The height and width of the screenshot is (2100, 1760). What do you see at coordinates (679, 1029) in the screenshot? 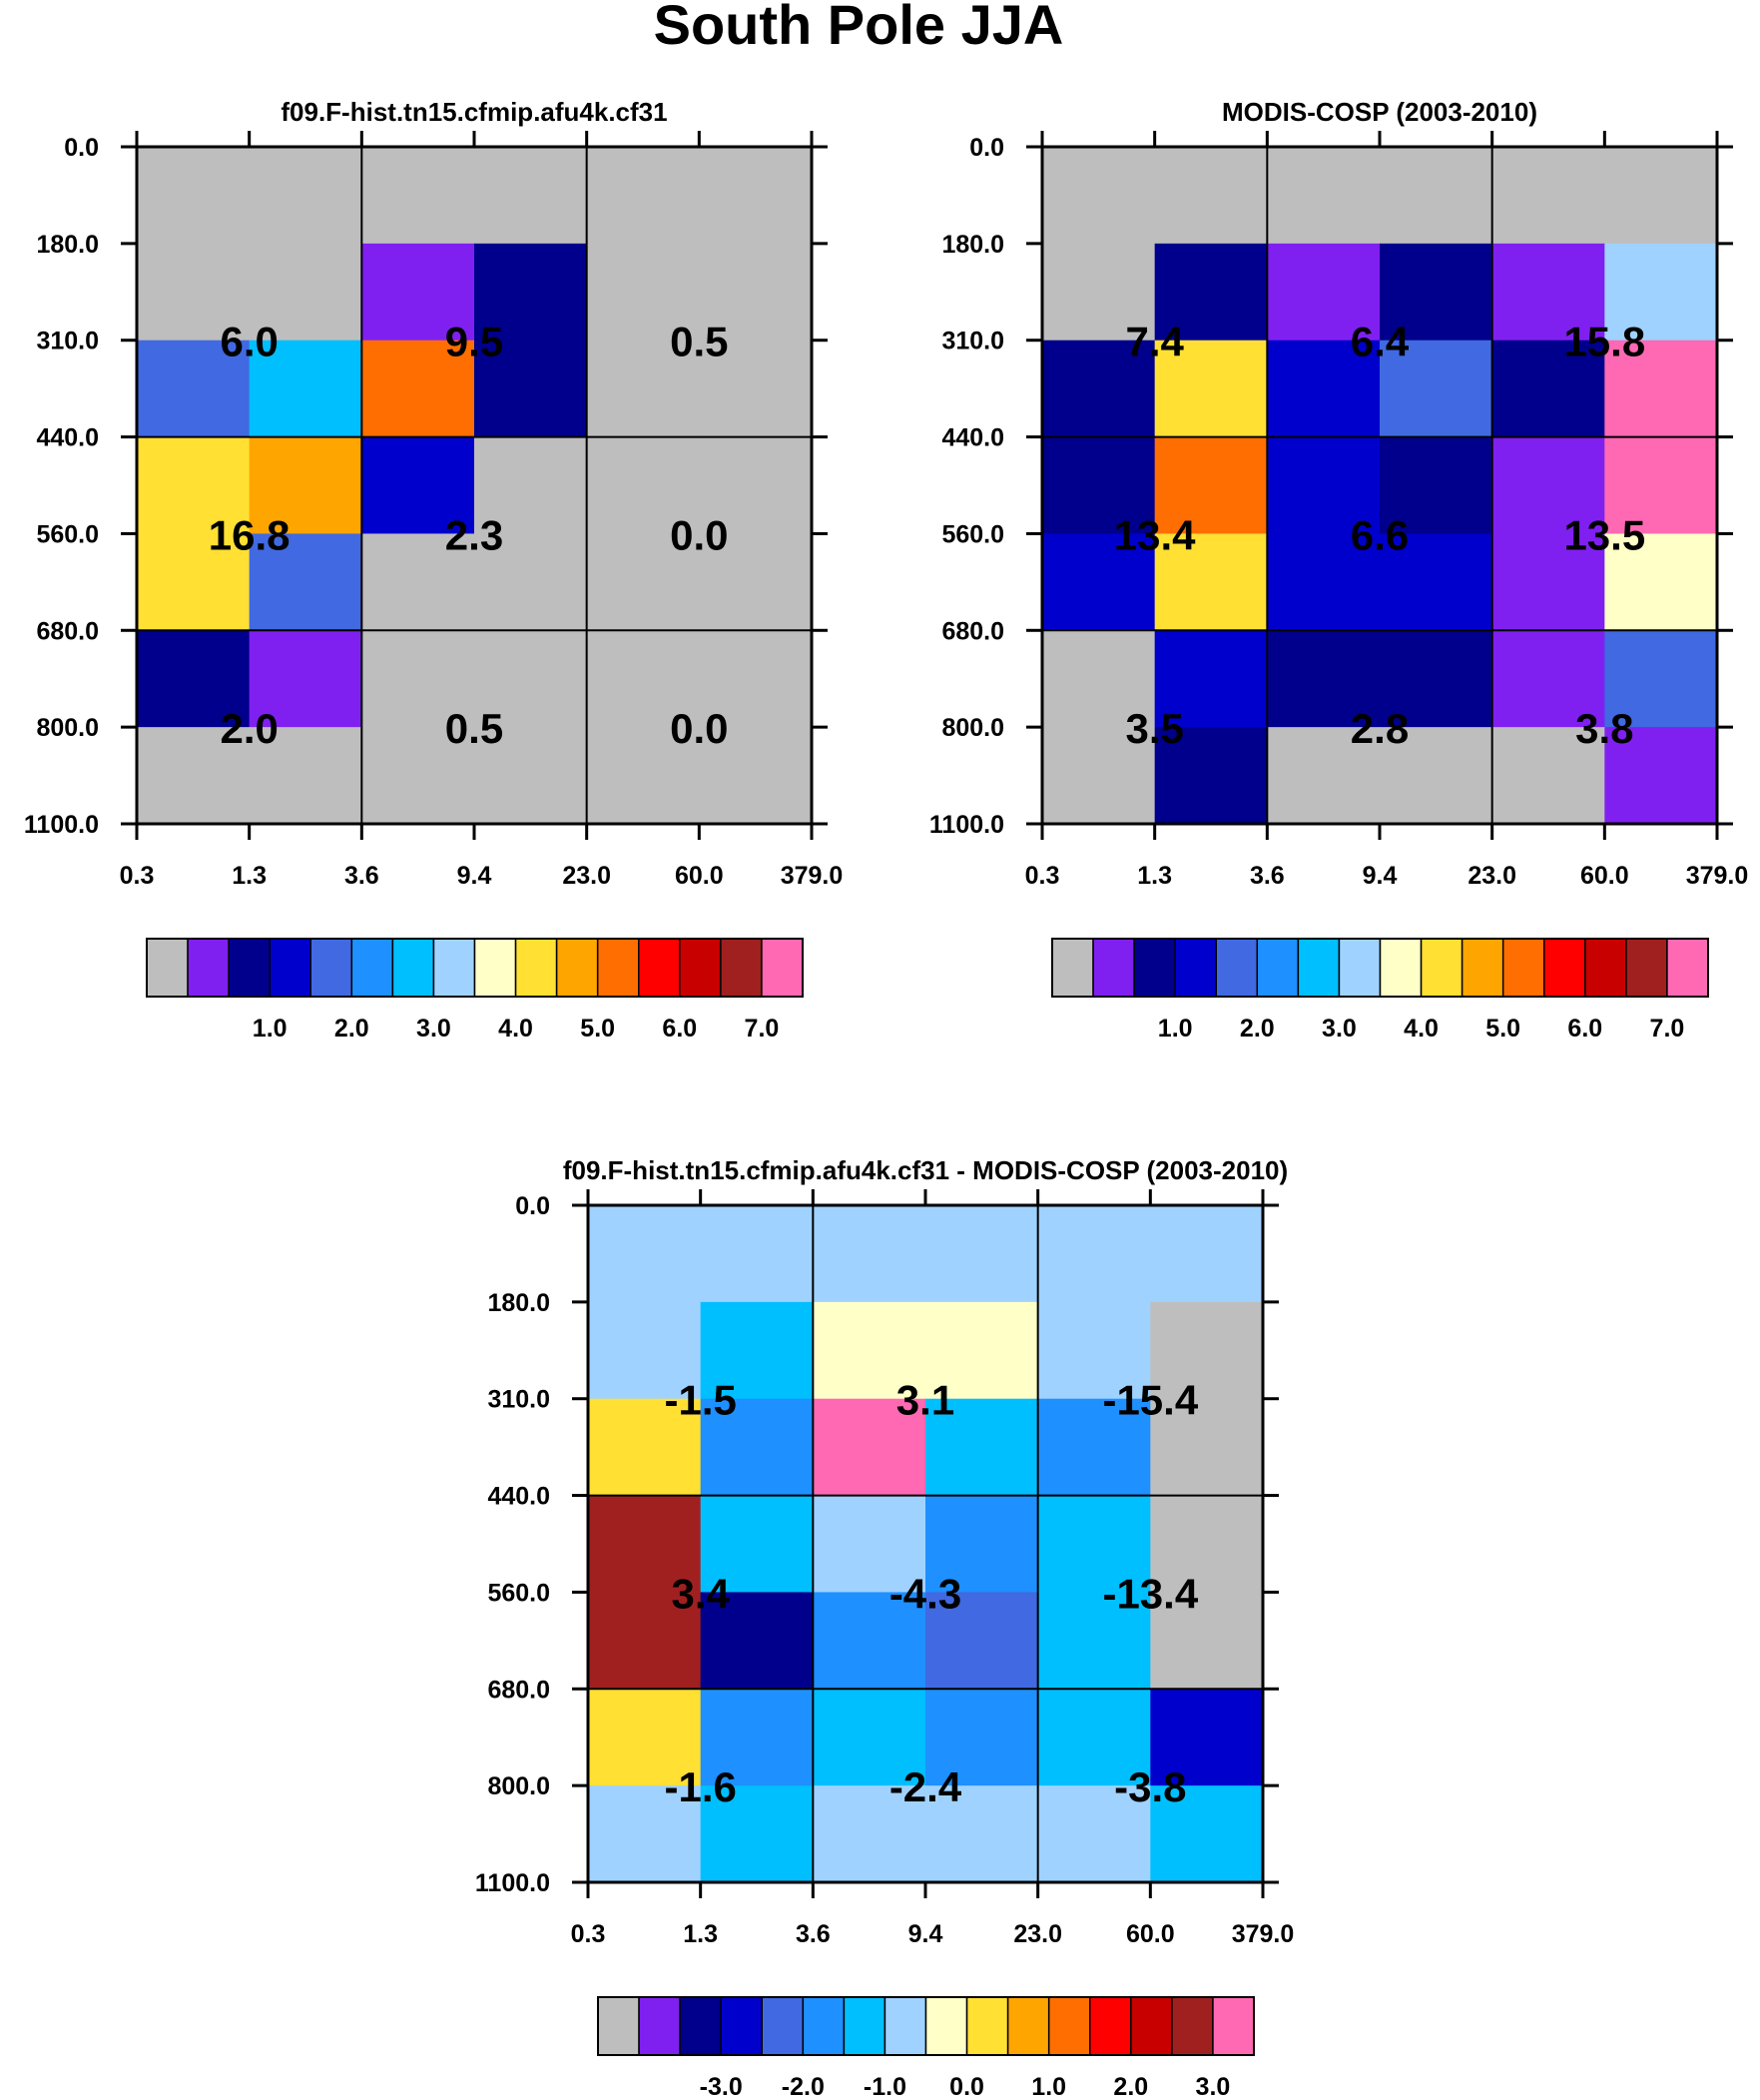
I see `colorbar-label: 6.0` at bounding box center [679, 1029].